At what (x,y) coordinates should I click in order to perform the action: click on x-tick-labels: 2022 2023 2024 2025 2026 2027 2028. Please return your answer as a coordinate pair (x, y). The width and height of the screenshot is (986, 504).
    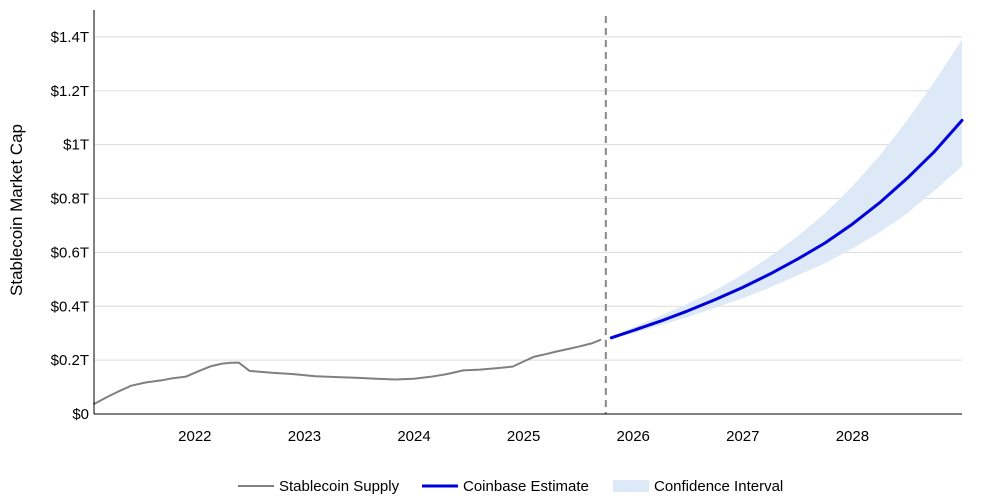
    Looking at the image, I should click on (523, 436).